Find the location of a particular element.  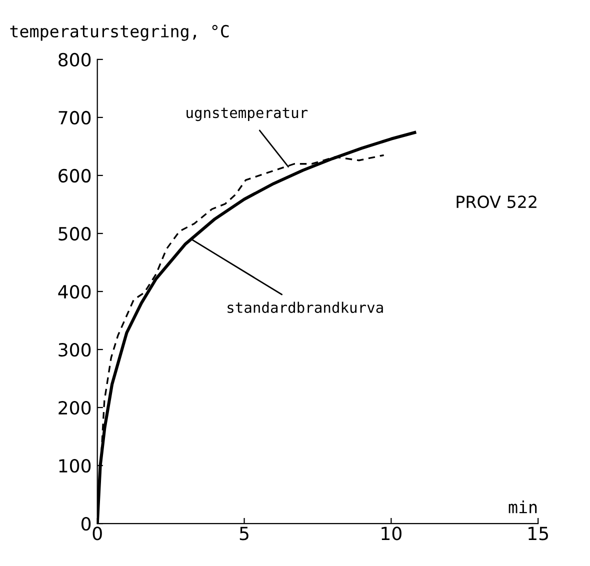

x-tick-label: 10 is located at coordinates (392, 533).